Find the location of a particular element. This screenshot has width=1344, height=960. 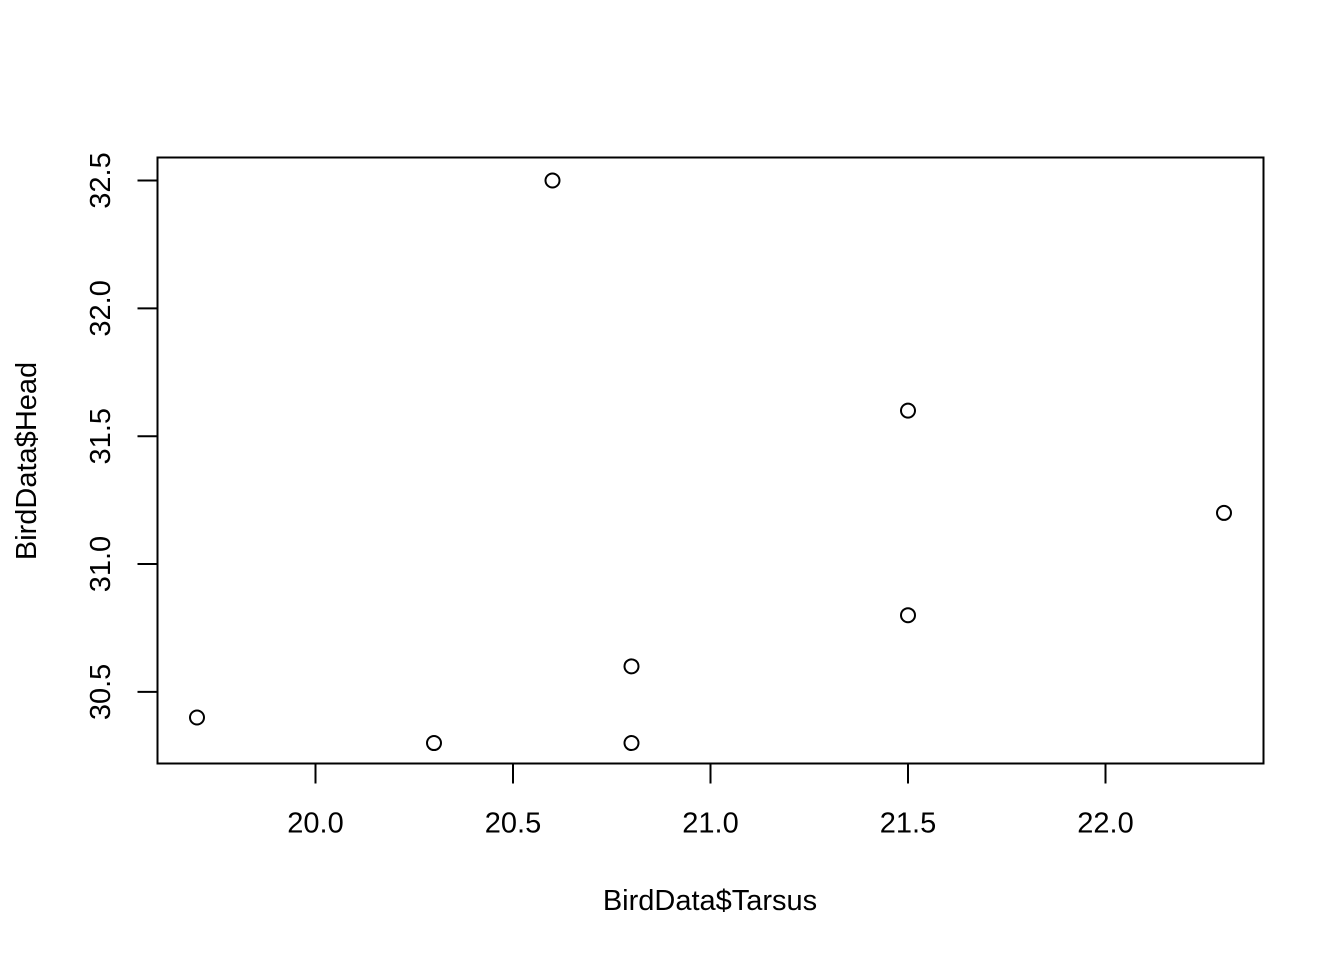

x-axis: 20.0 20.5 21.0 21.5 22.0 is located at coordinates (710, 801).